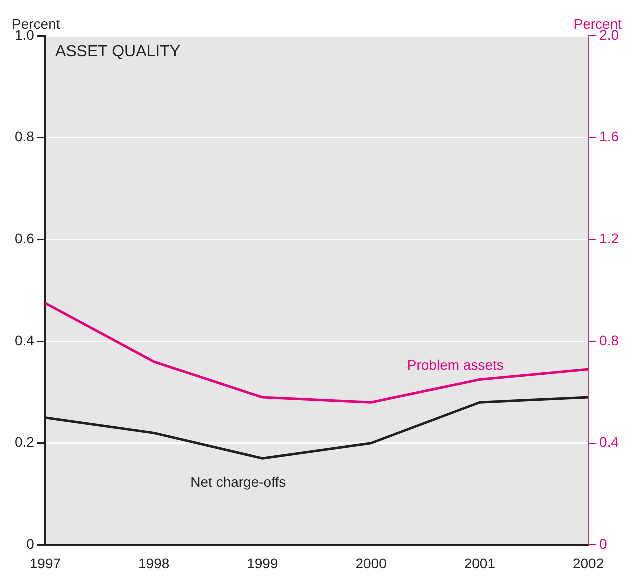  Describe the element at coordinates (24, 238) in the screenshot. I see `y-tick-label: 0.6` at that location.